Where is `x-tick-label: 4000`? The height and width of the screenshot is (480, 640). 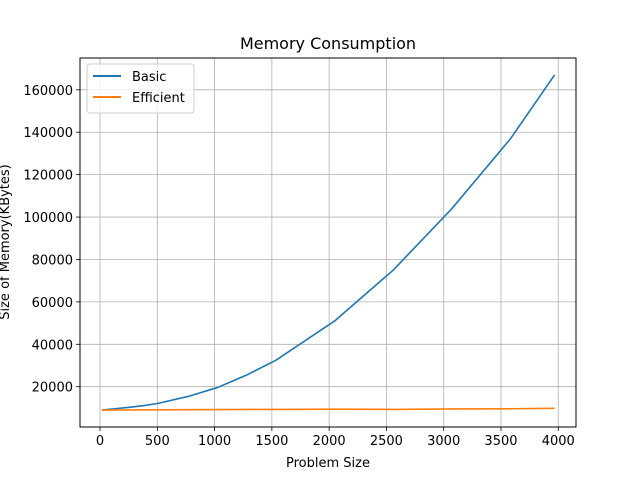 x-tick-label: 4000 is located at coordinates (558, 441).